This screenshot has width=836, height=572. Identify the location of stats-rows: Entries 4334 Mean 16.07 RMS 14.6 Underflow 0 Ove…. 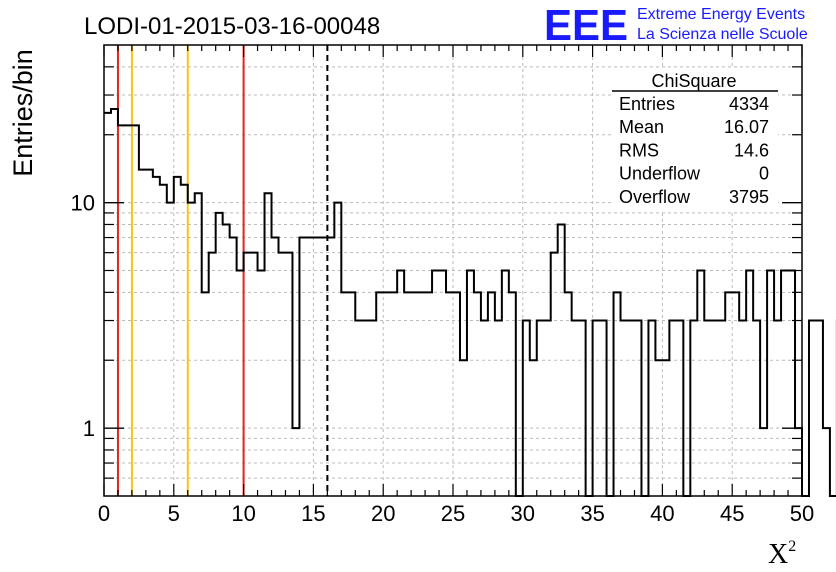
(694, 150).